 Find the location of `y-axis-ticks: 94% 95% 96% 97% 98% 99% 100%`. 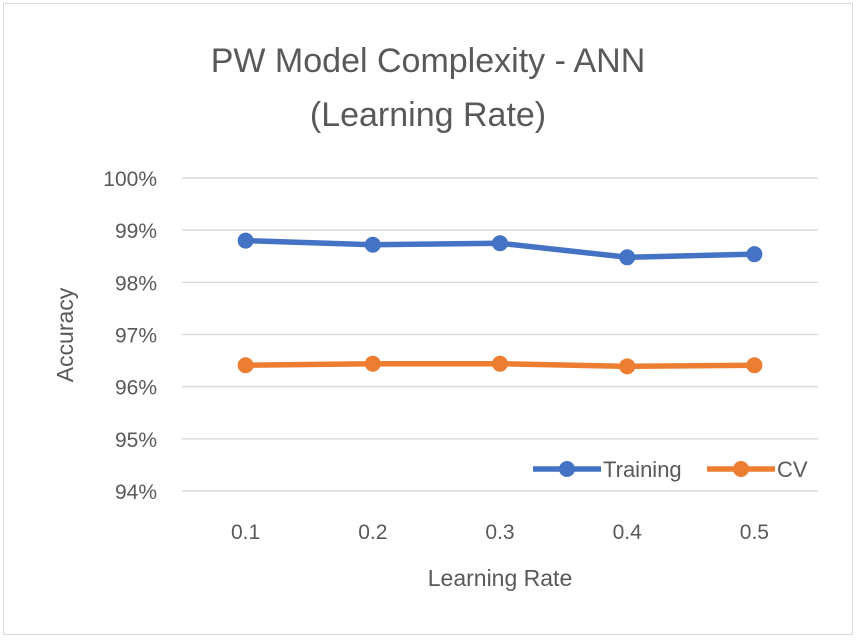

y-axis-ticks: 94% 95% 96% 97% 98% 99% 100% is located at coordinates (130, 336).